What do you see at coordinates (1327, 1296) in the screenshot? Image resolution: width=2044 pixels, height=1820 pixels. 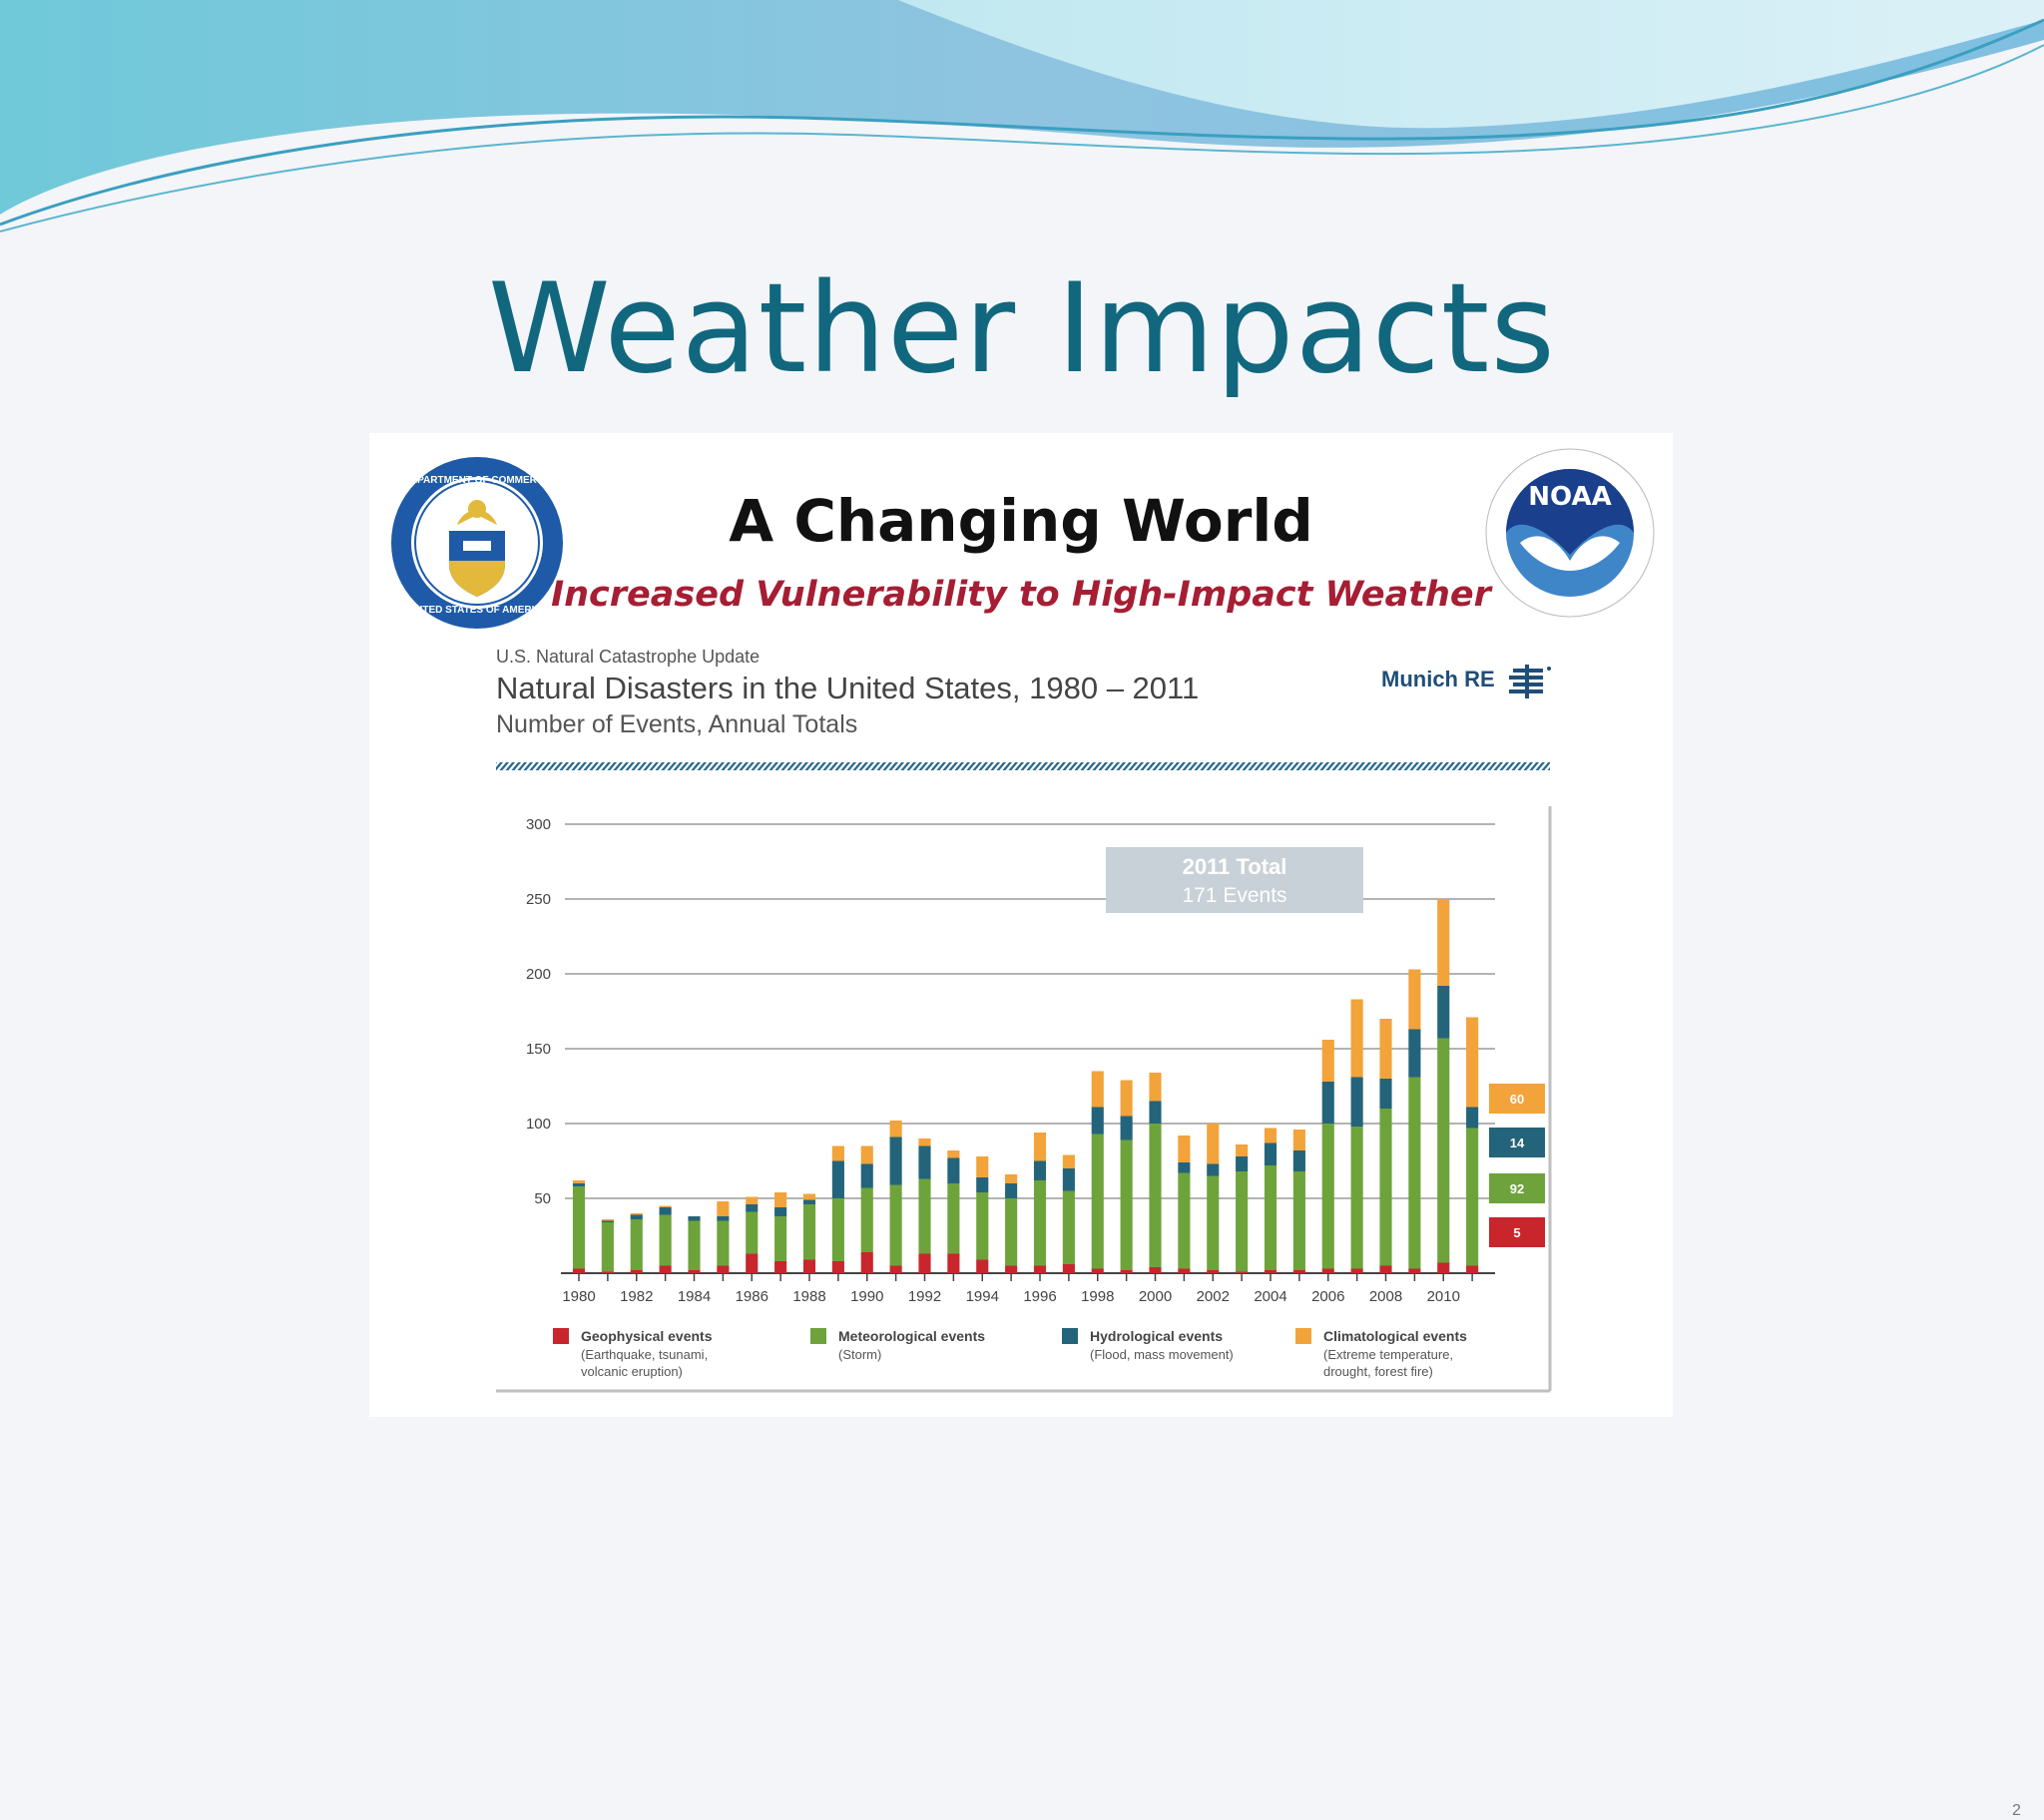 I see `x-tick-label: 2006` at bounding box center [1327, 1296].